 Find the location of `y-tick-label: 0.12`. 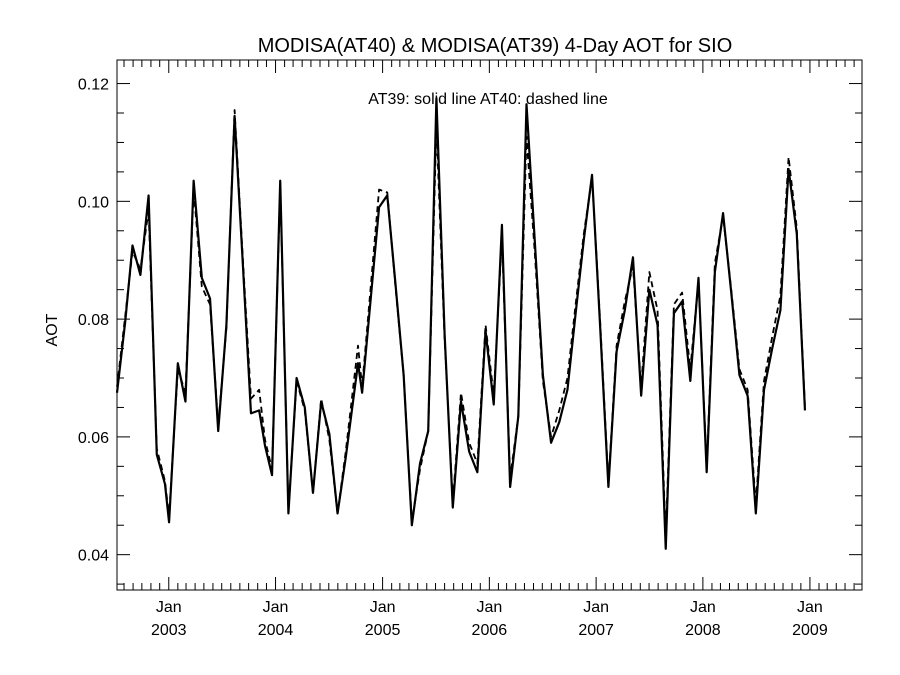

y-tick-label: 0.12 is located at coordinates (93, 85).